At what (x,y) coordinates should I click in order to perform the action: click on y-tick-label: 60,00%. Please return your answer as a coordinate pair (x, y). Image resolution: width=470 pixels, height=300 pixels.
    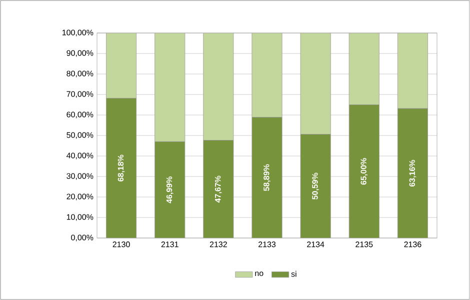
    Looking at the image, I should click on (80, 115).